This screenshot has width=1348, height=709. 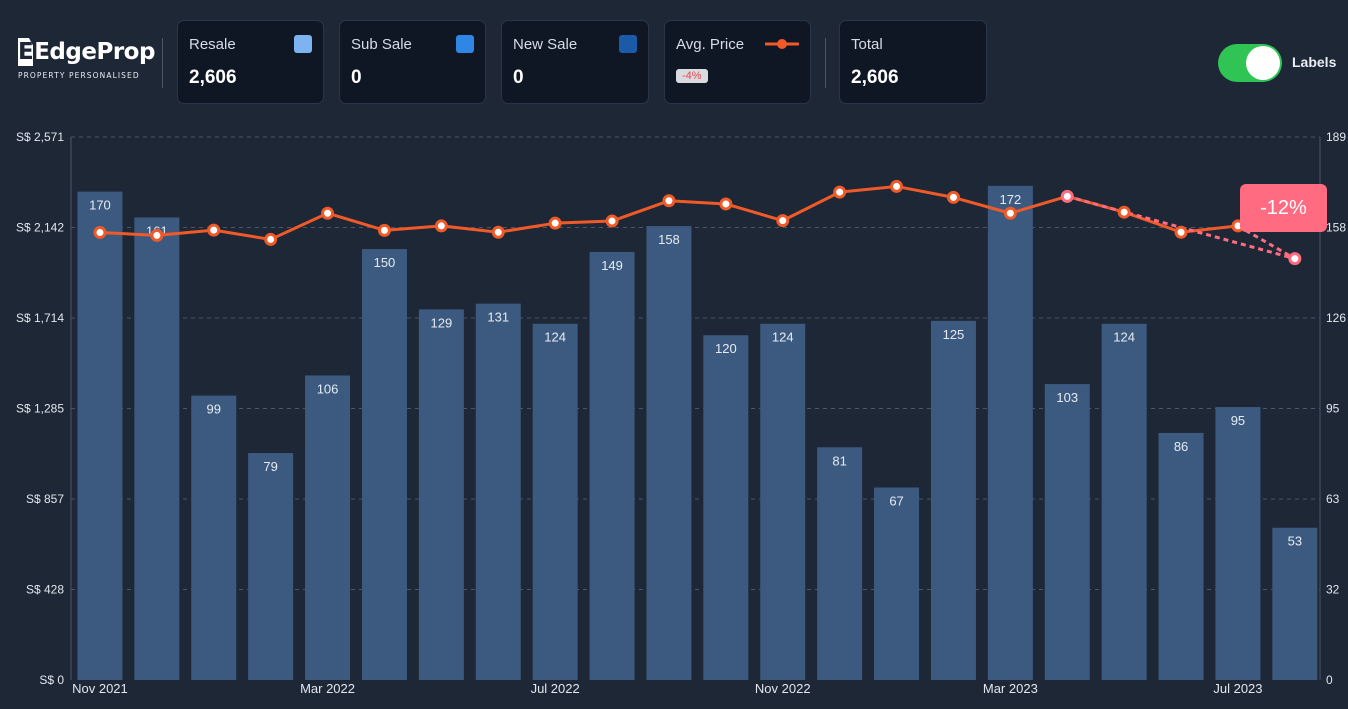 What do you see at coordinates (896, 501) in the screenshot?
I see `bar-data-label: 67` at bounding box center [896, 501].